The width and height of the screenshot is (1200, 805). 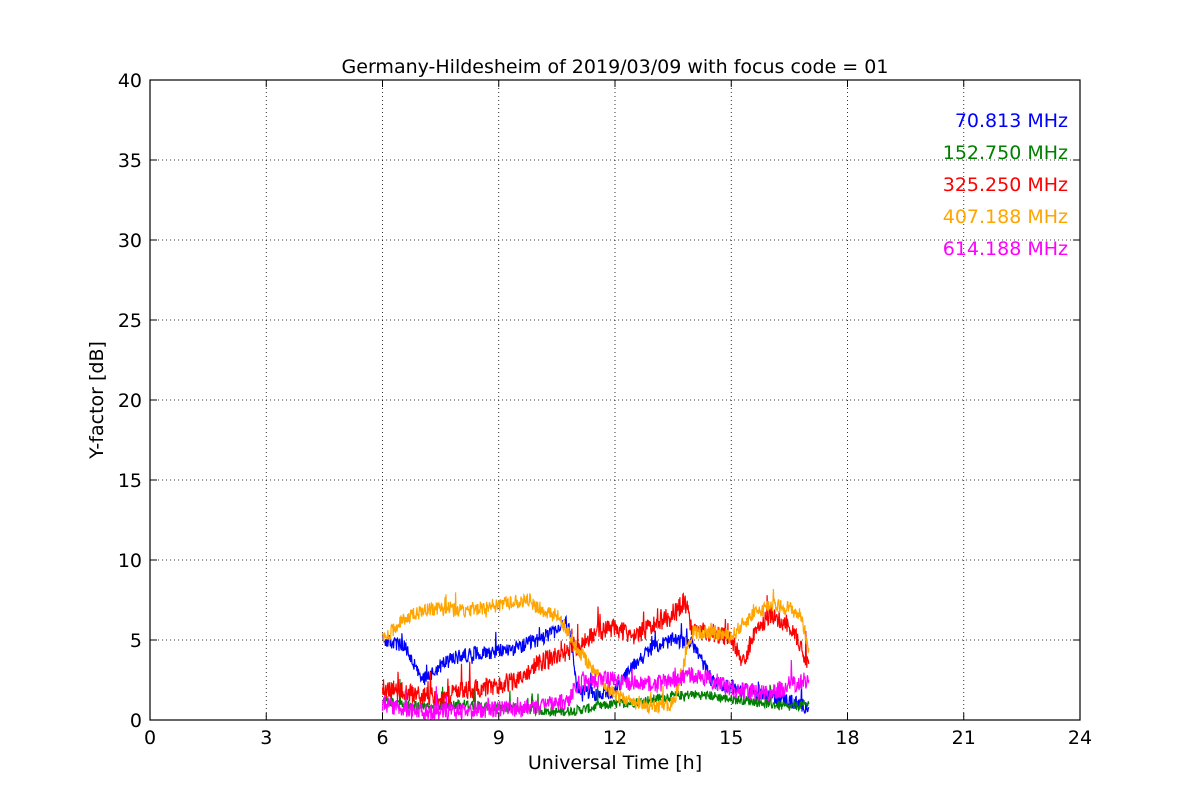 I want to click on y-tick-label: 5, so click(x=136, y=641).